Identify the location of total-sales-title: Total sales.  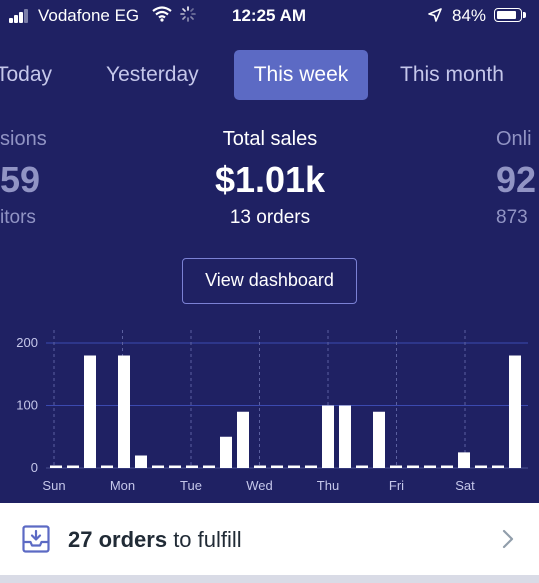
(270, 139).